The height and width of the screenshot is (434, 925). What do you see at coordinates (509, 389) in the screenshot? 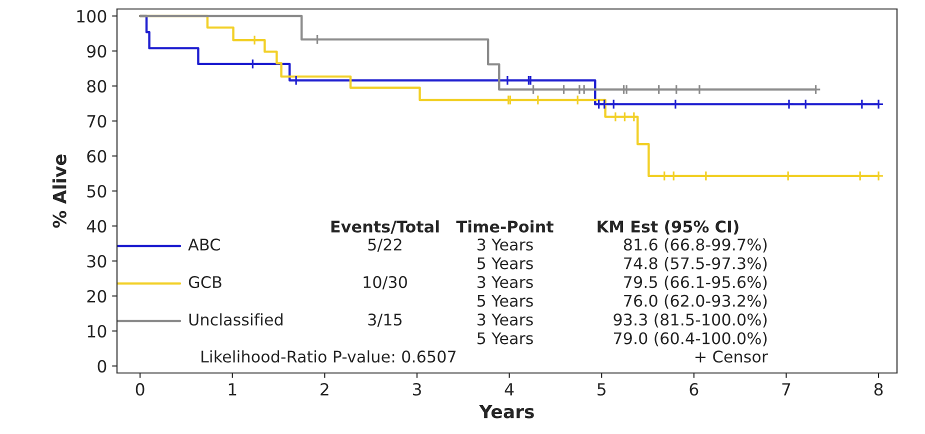
I see `x-tick-label: 4` at bounding box center [509, 389].